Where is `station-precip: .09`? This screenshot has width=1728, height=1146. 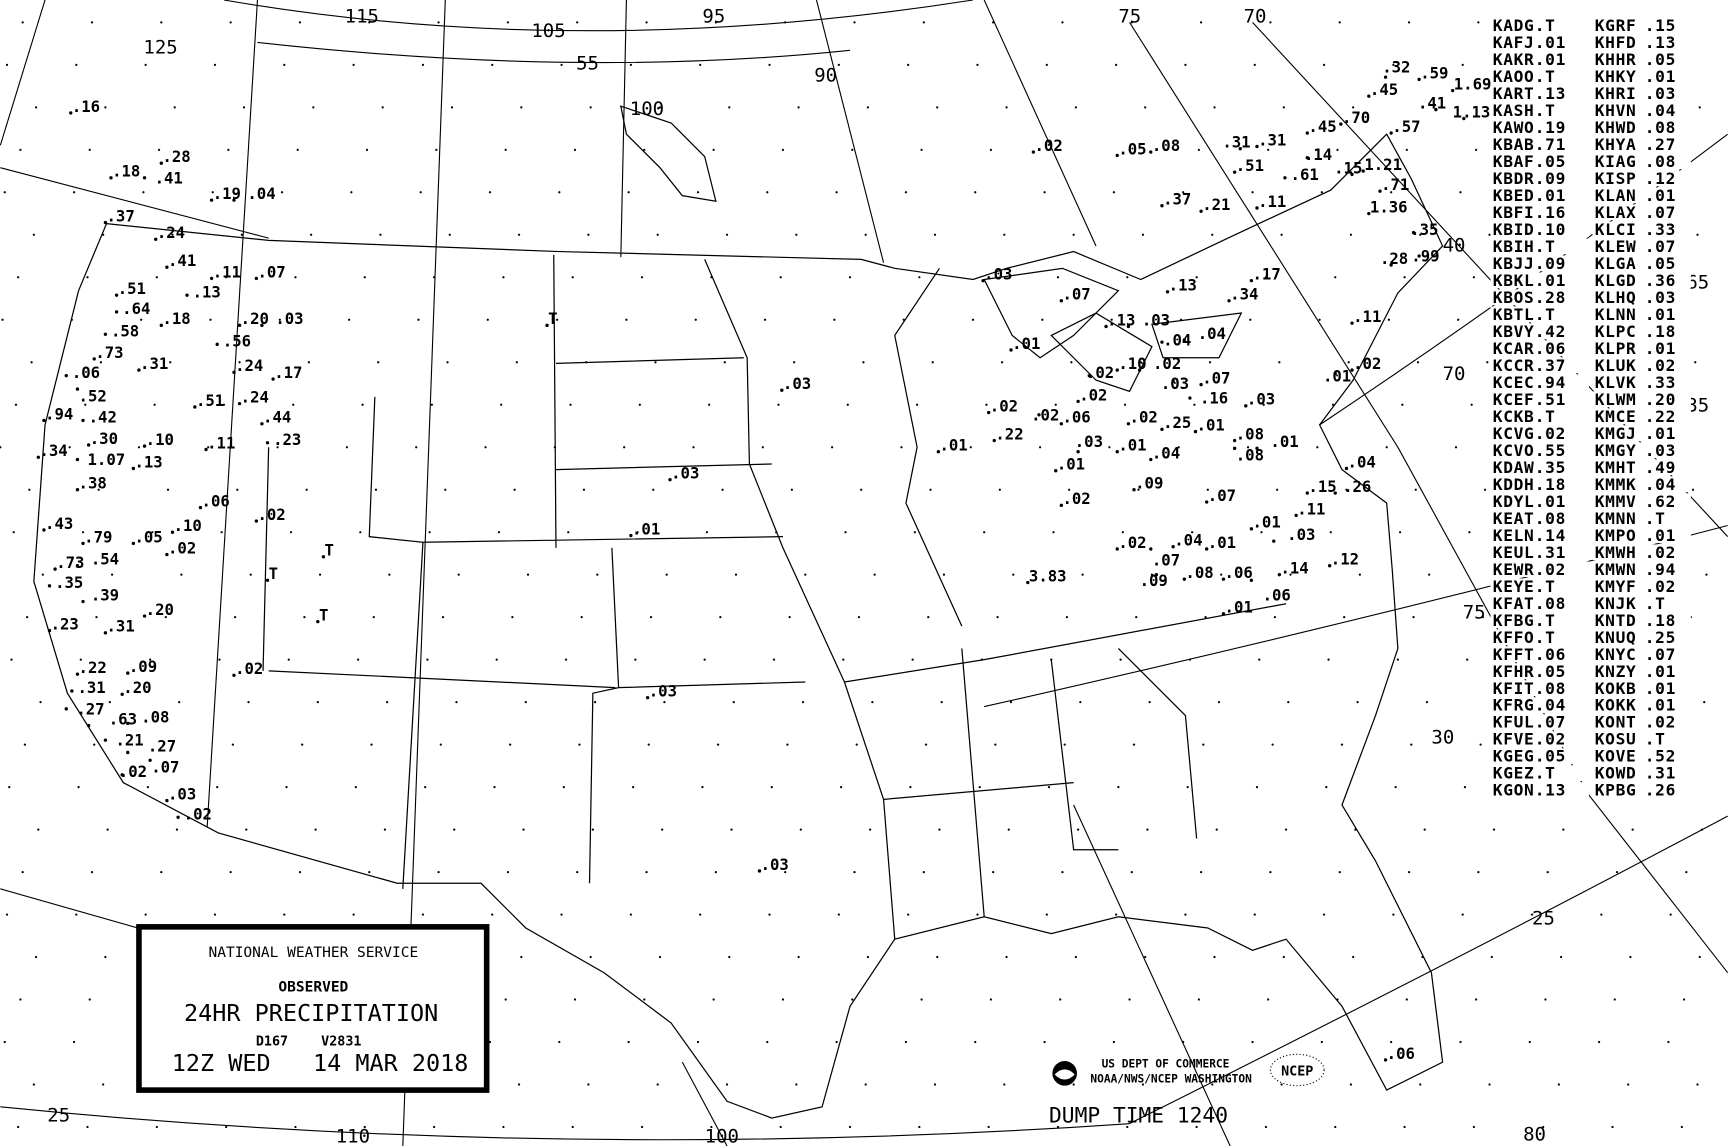
station-precip: .09 is located at coordinates (1550, 263).